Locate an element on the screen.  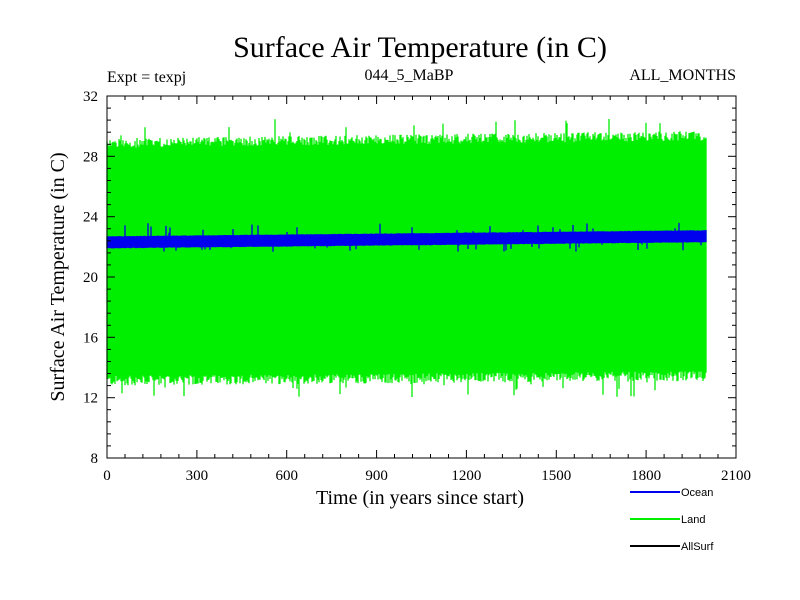
chart-title: Surface Air Temperature (in C) is located at coordinates (420, 47).